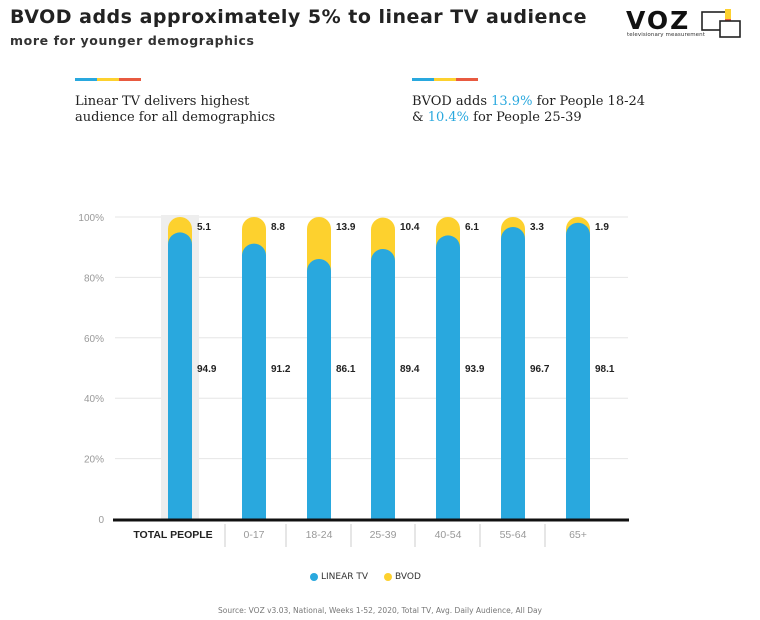 The width and height of the screenshot is (760, 620). I want to click on data-label-linear: 98.1, so click(605, 369).